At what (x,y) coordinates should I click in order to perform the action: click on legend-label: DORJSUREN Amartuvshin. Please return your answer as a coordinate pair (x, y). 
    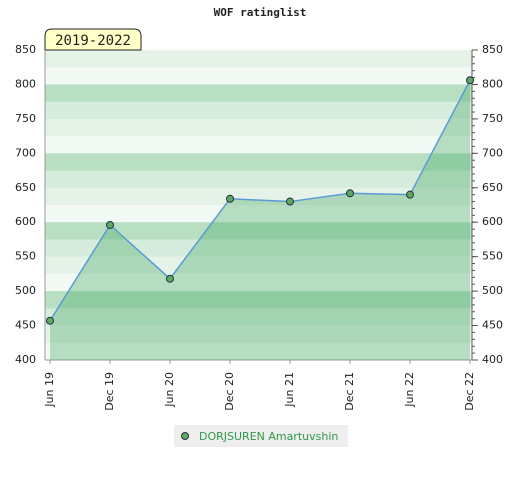
    Looking at the image, I should click on (268, 436).